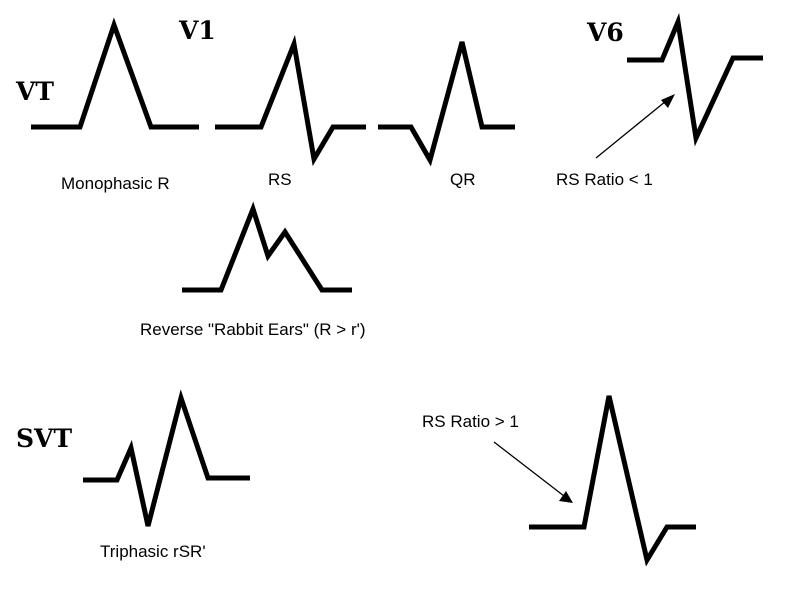  What do you see at coordinates (115, 73) in the screenshot?
I see `waveform-monophasic-r` at bounding box center [115, 73].